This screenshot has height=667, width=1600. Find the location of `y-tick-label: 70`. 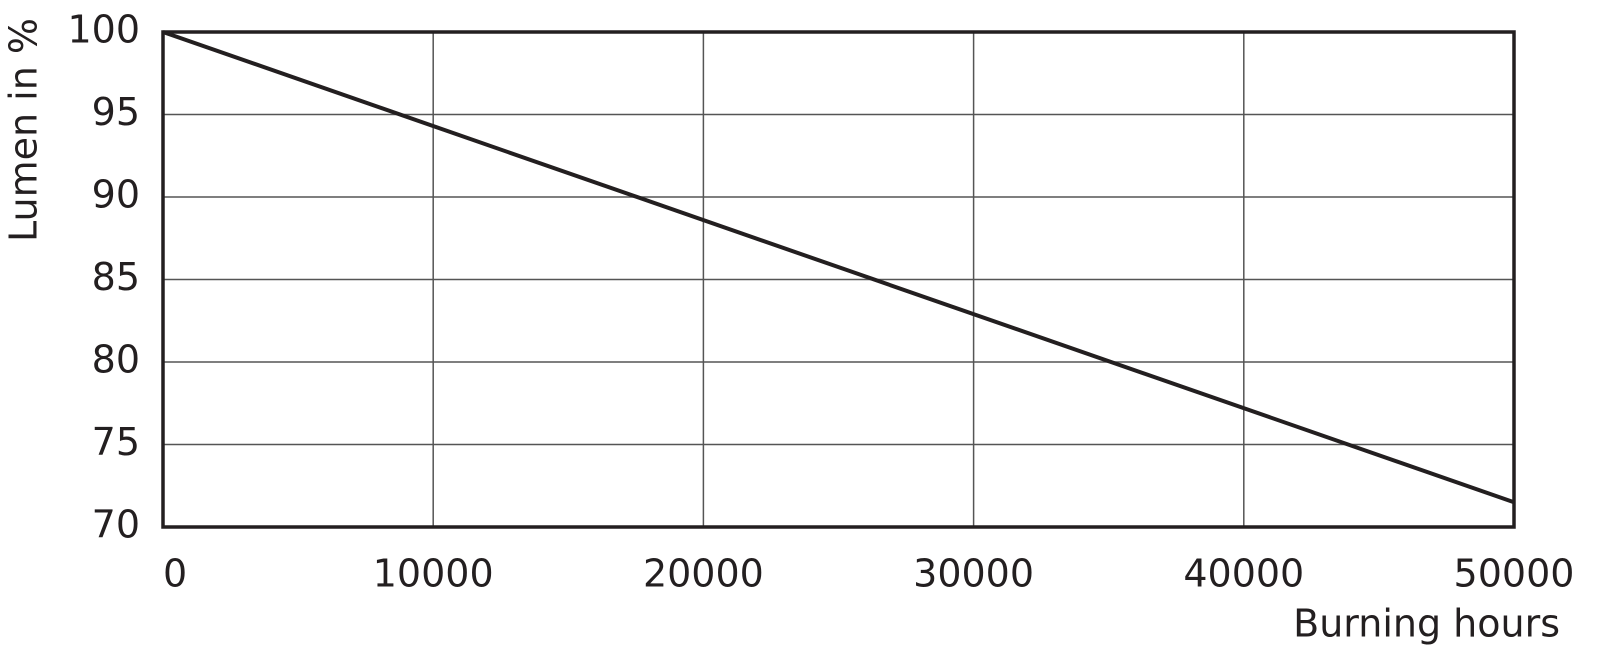

y-tick-label: 70 is located at coordinates (116, 525).